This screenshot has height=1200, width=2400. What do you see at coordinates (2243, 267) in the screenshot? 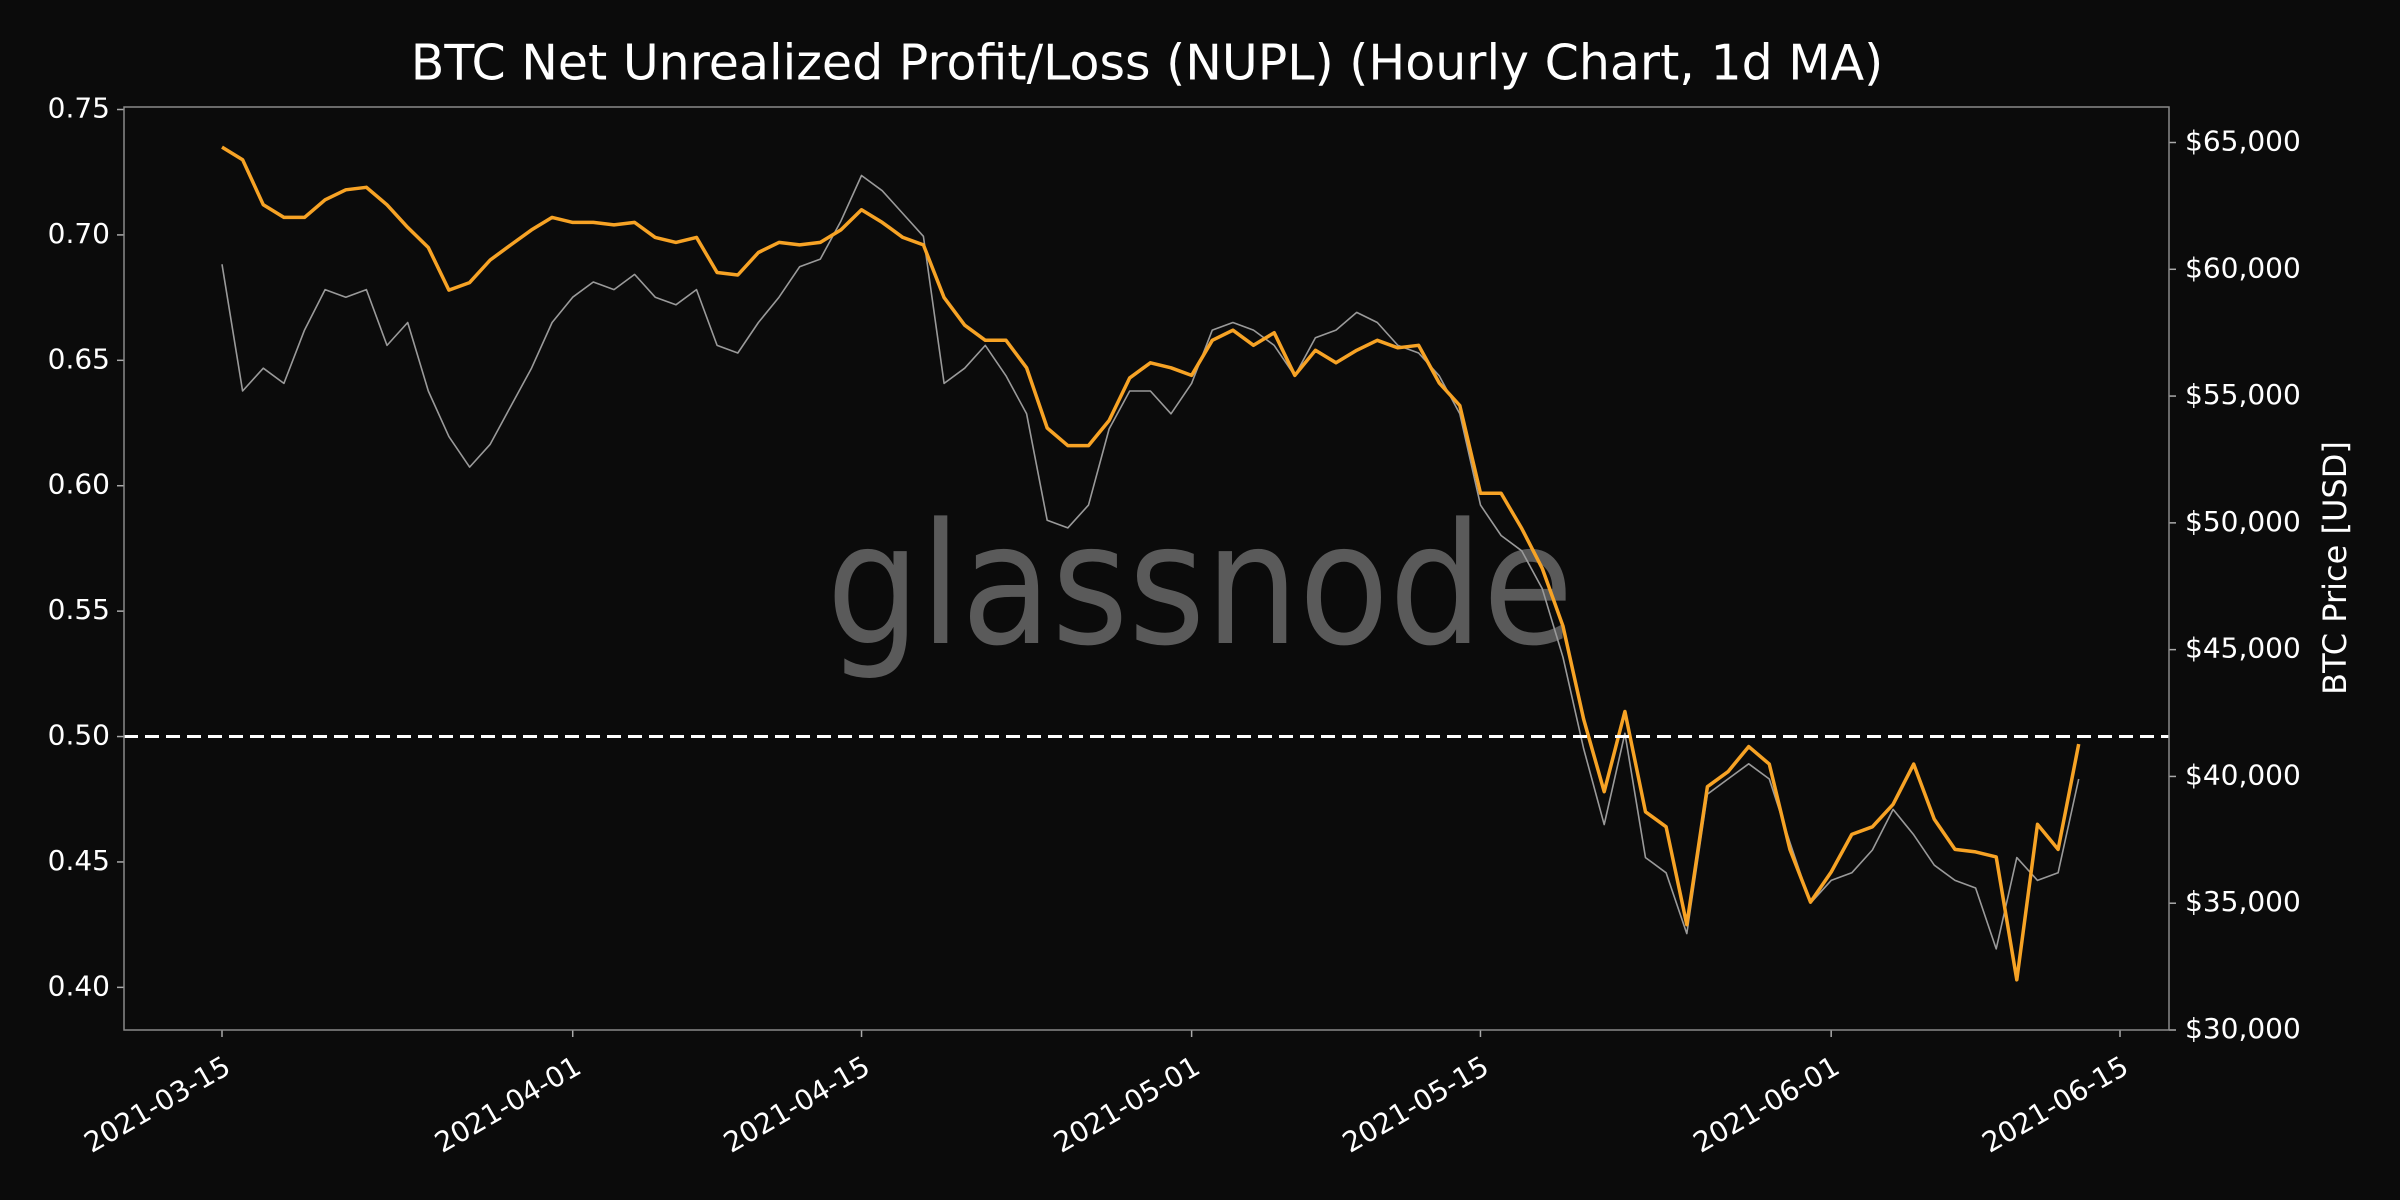
I see `y2-tick-label: $60,000` at bounding box center [2243, 267].